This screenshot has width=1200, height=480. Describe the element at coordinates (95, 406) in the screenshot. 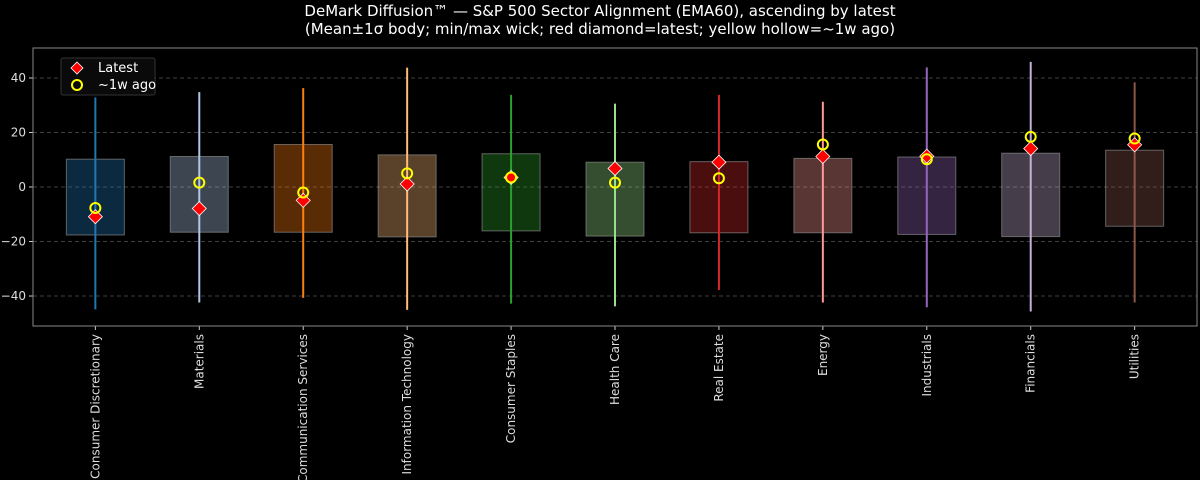

I see `x-tick-label: Consumer Discretionary` at that location.